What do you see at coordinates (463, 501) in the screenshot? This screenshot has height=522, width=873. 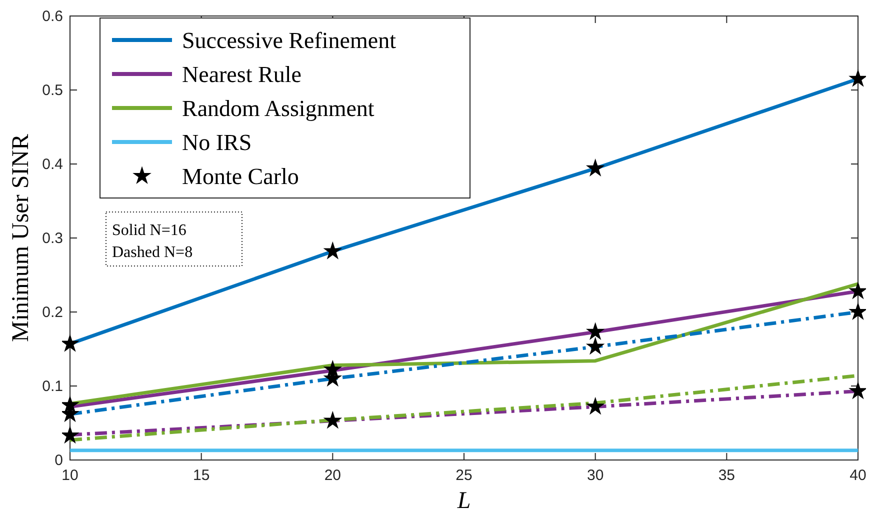 I see `x-axis-title: L` at bounding box center [463, 501].